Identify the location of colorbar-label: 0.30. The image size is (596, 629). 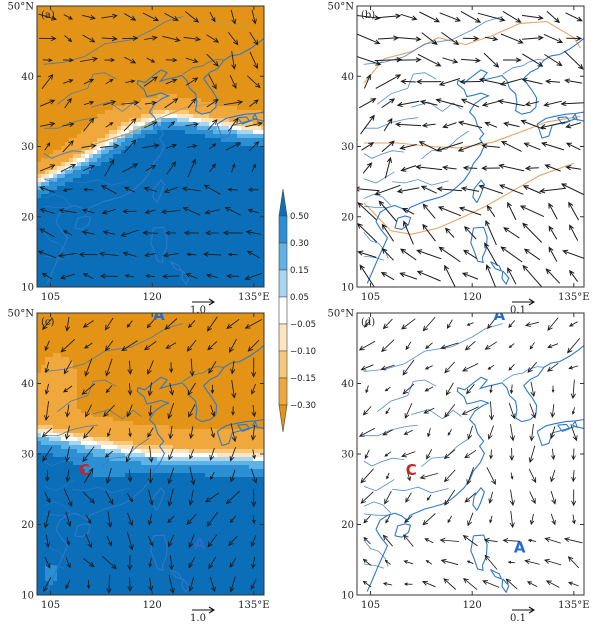
(299, 244).